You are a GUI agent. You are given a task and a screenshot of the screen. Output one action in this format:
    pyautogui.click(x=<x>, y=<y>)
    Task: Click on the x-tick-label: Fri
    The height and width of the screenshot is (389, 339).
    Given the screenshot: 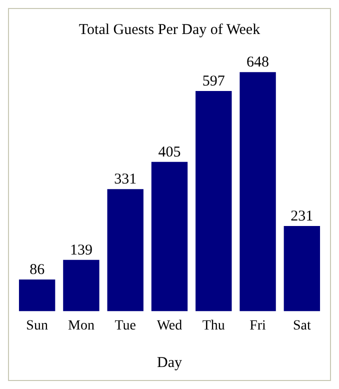 What is the action you would take?
    pyautogui.click(x=258, y=326)
    